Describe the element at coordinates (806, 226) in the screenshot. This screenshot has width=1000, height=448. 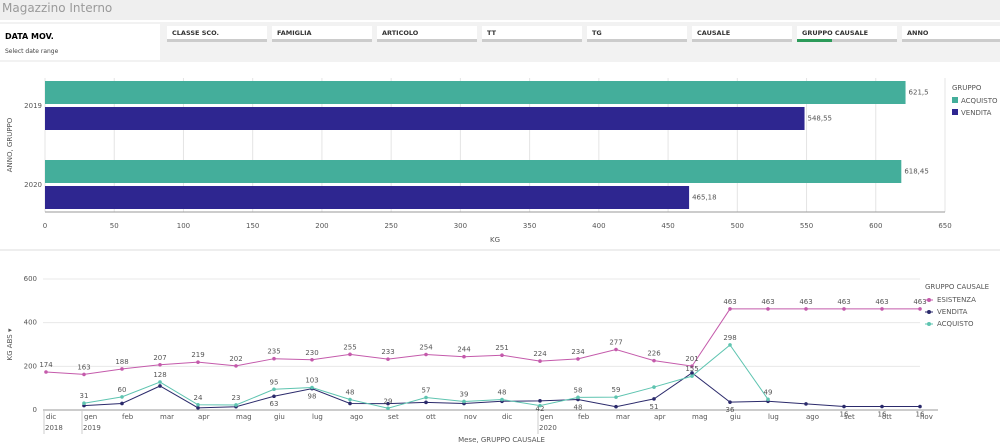
I see `x-tick-label: 550` at that location.